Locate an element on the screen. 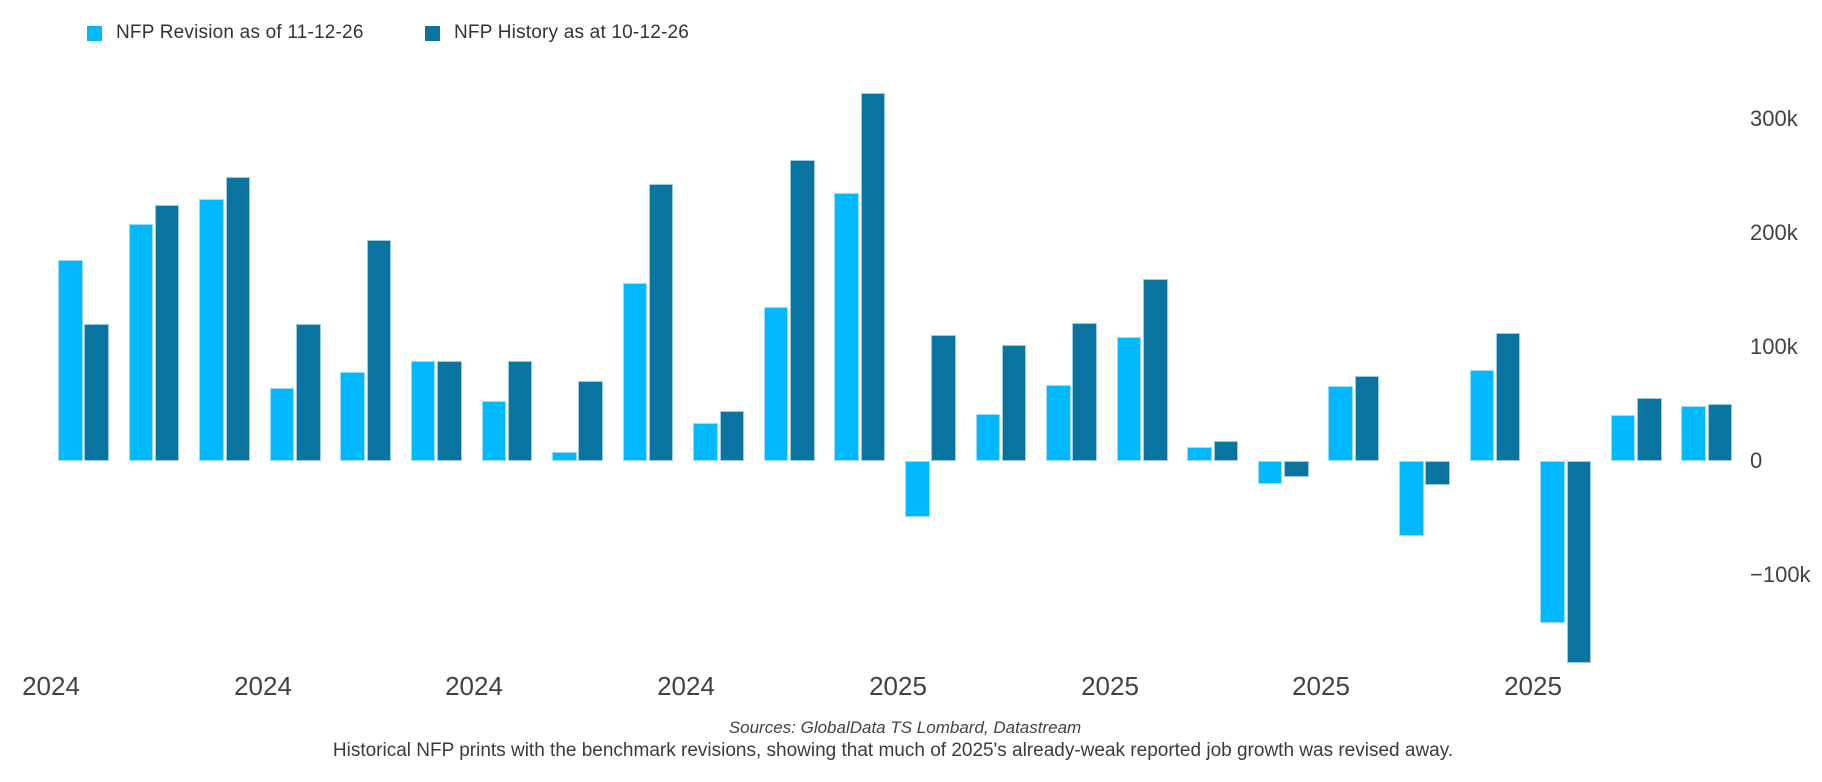 The width and height of the screenshot is (1822, 782). legend-label-history: NFP History as at 10-12-26 is located at coordinates (572, 32).